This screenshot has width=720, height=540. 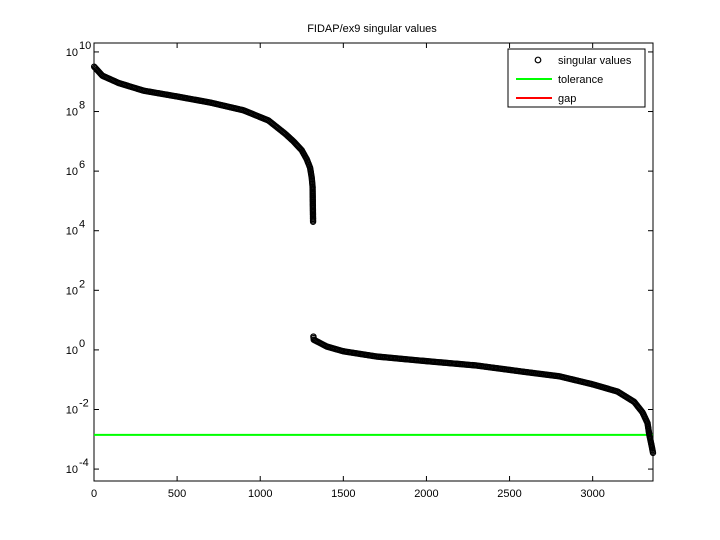 I want to click on x-tick-label: 0, so click(x=94, y=494).